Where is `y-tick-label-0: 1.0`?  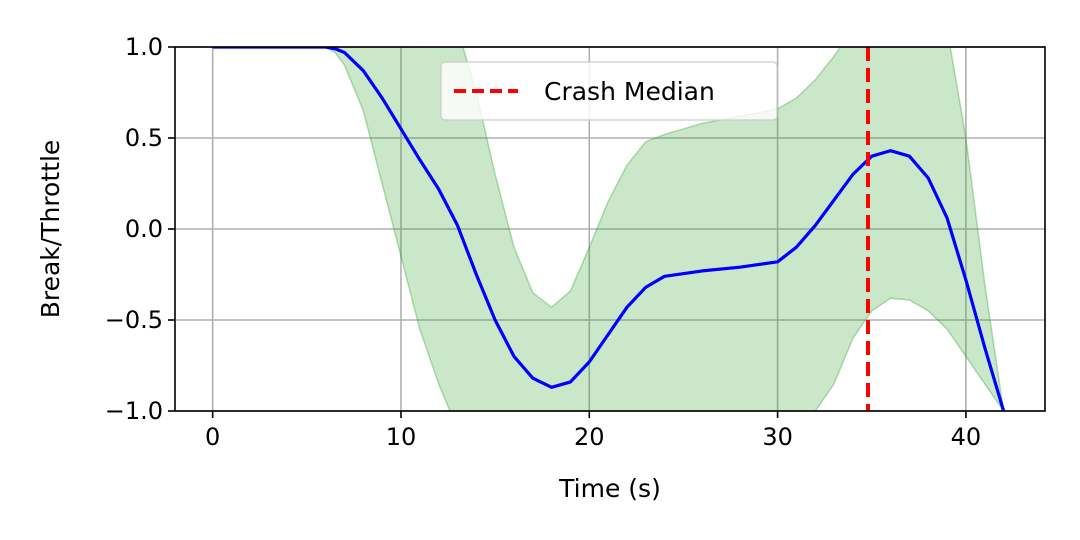
y-tick-label-0: 1.0 is located at coordinates (144, 47).